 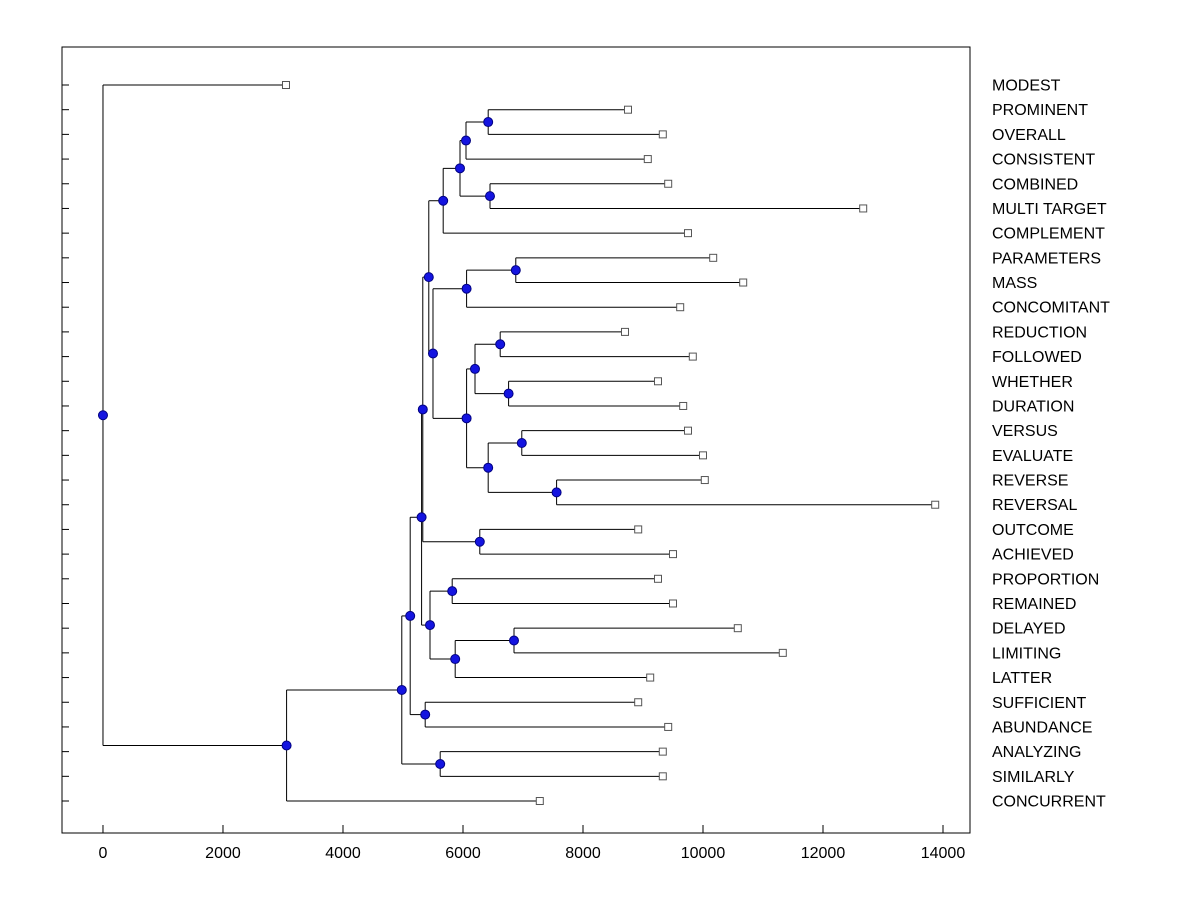 I want to click on leaf-label: DELAYED, so click(x=1029, y=629).